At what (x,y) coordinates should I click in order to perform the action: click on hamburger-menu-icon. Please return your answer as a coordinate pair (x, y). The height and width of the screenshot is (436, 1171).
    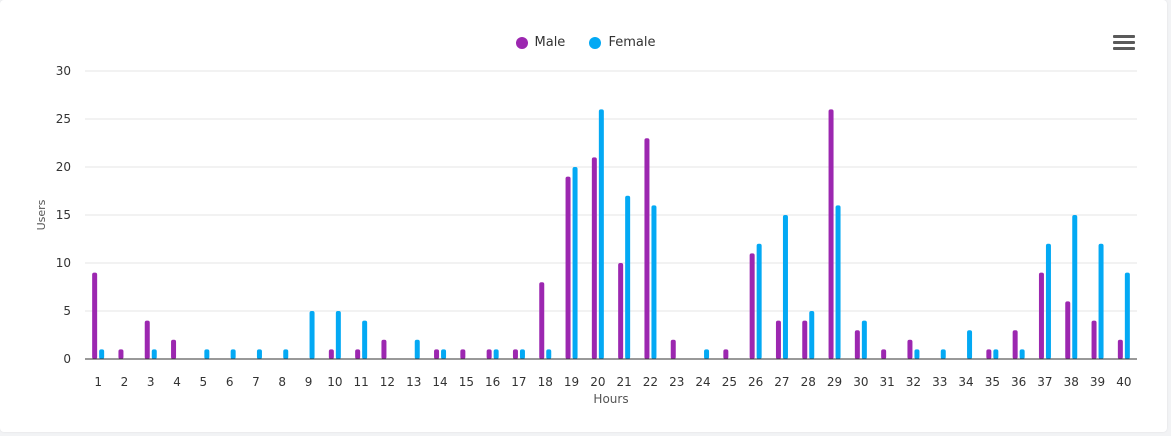
    Looking at the image, I should click on (1124, 44).